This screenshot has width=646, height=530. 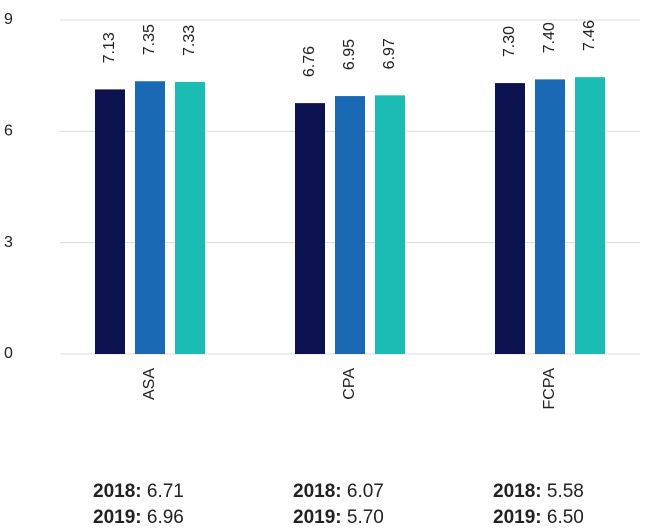 I want to click on x-tick-label: ASA, so click(x=149, y=384).